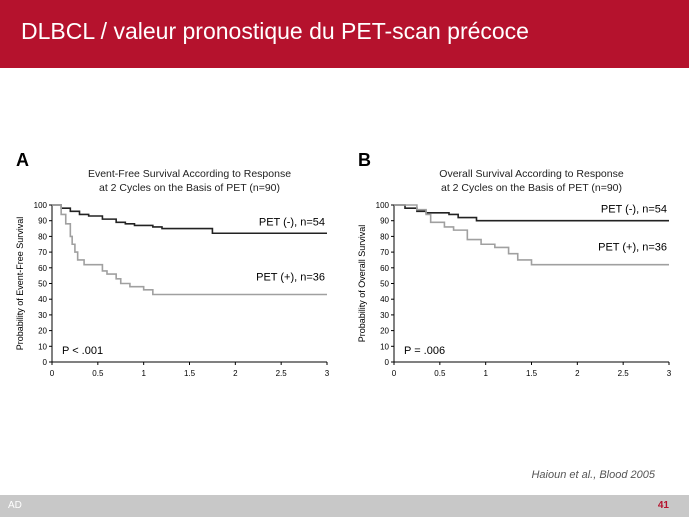 The image size is (689, 517). I want to click on y-axis-label: Probability of Overall Survival, so click(362, 284).